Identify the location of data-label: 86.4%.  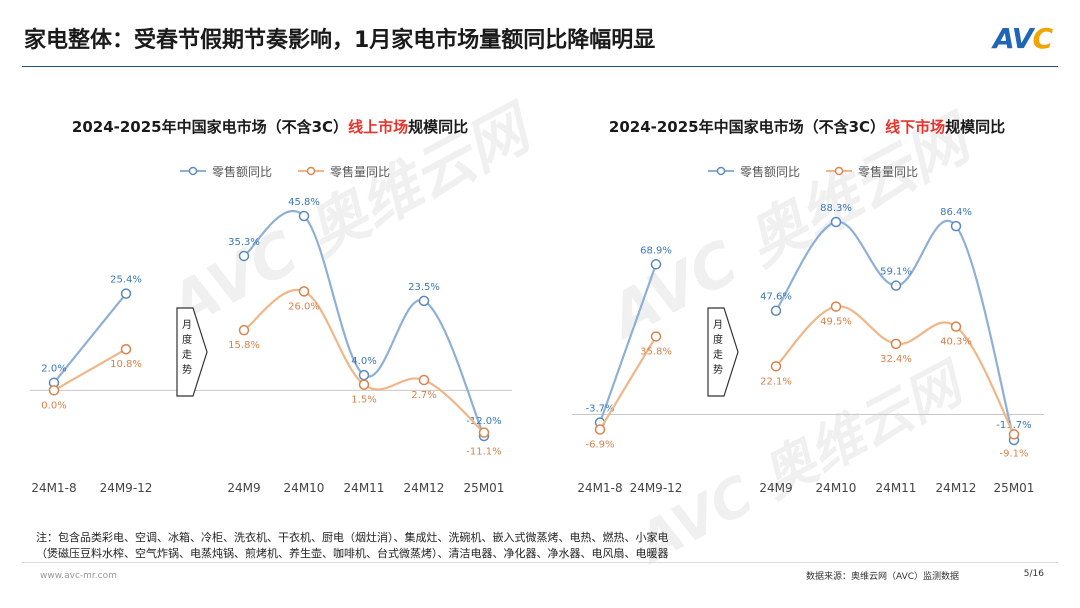
(956, 212).